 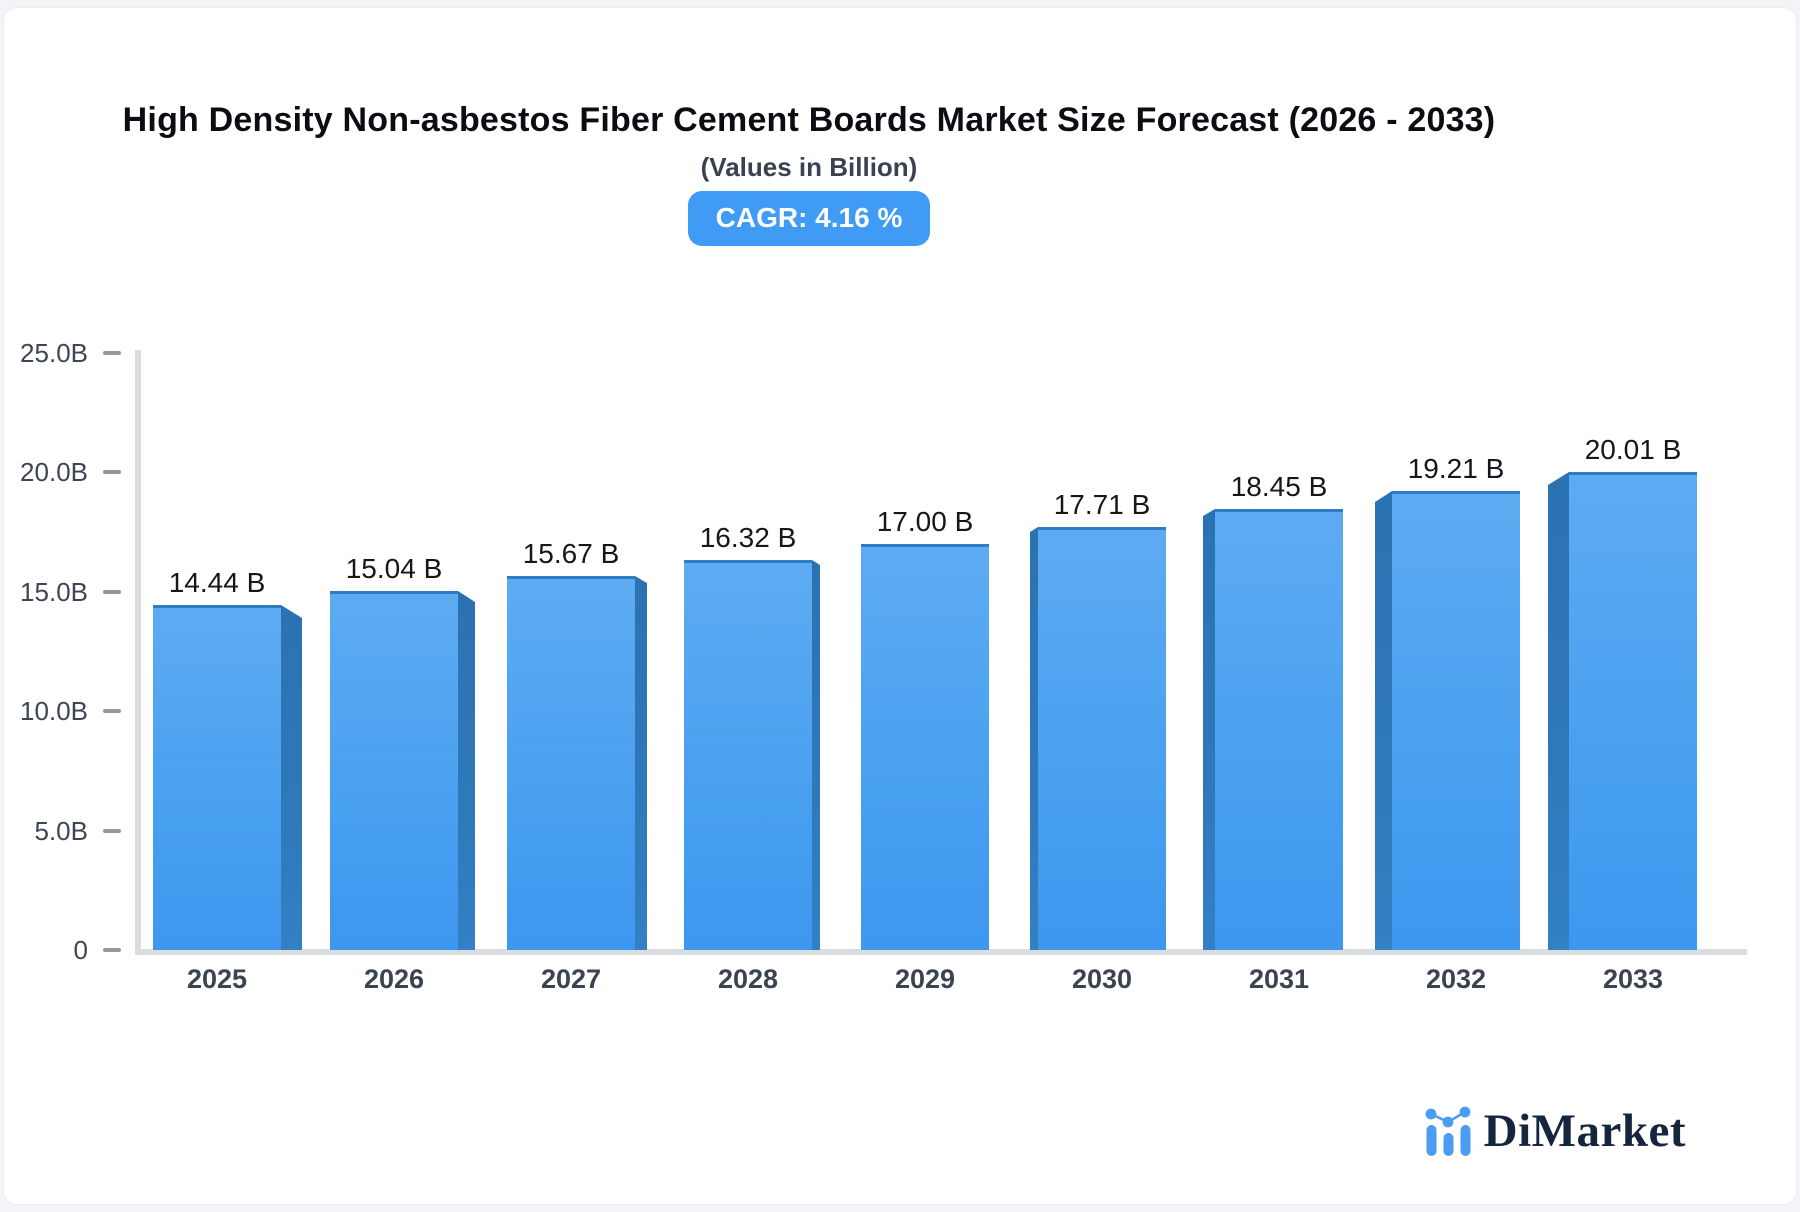 I want to click on bar-side-2030, so click(x=1034, y=738).